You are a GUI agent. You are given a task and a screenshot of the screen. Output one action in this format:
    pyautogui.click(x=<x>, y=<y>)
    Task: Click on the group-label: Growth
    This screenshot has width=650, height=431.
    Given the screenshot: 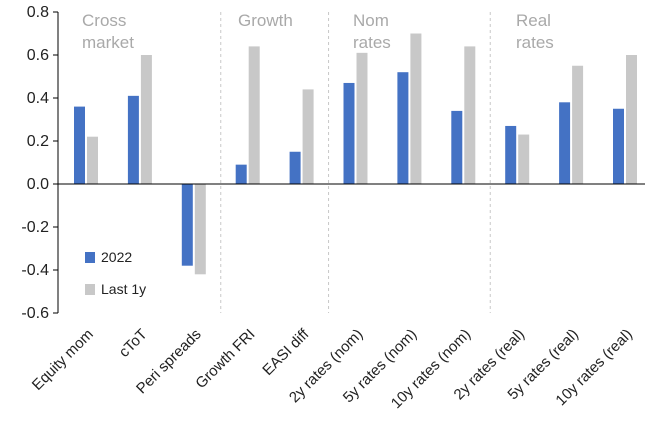 What is the action you would take?
    pyautogui.click(x=265, y=20)
    